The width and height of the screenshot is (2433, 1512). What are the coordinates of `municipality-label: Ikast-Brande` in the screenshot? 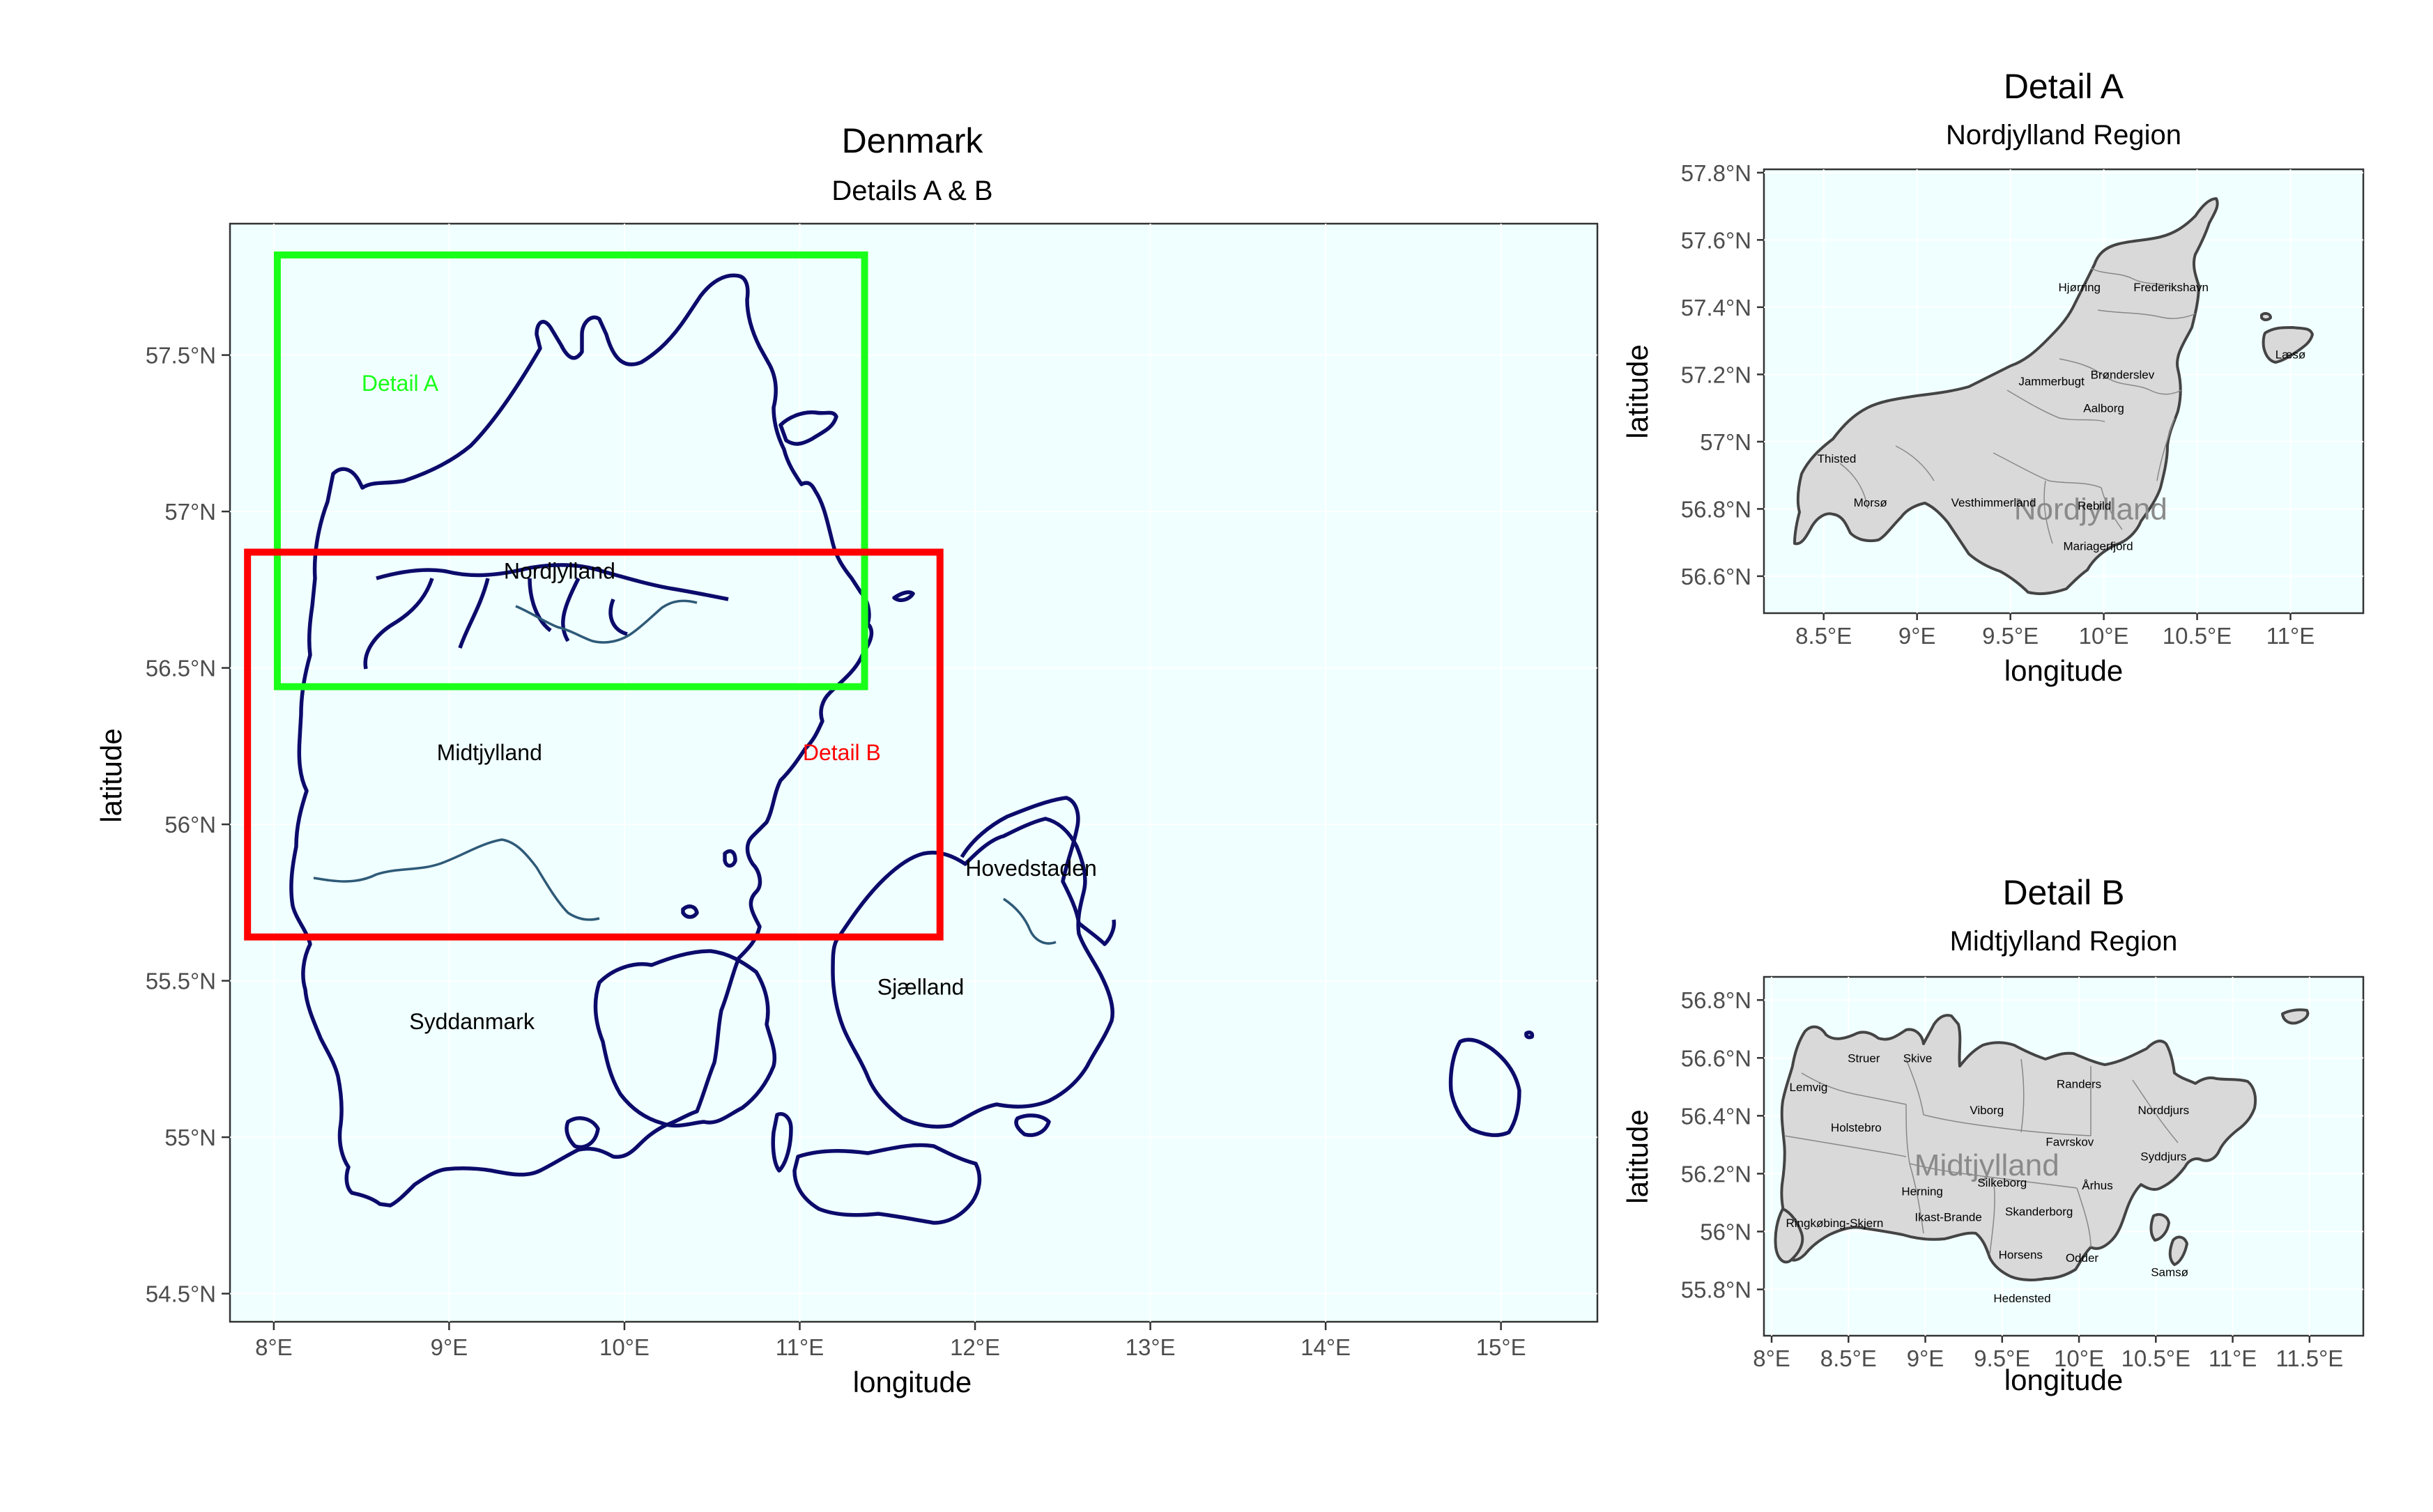 It's located at (1948, 1217).